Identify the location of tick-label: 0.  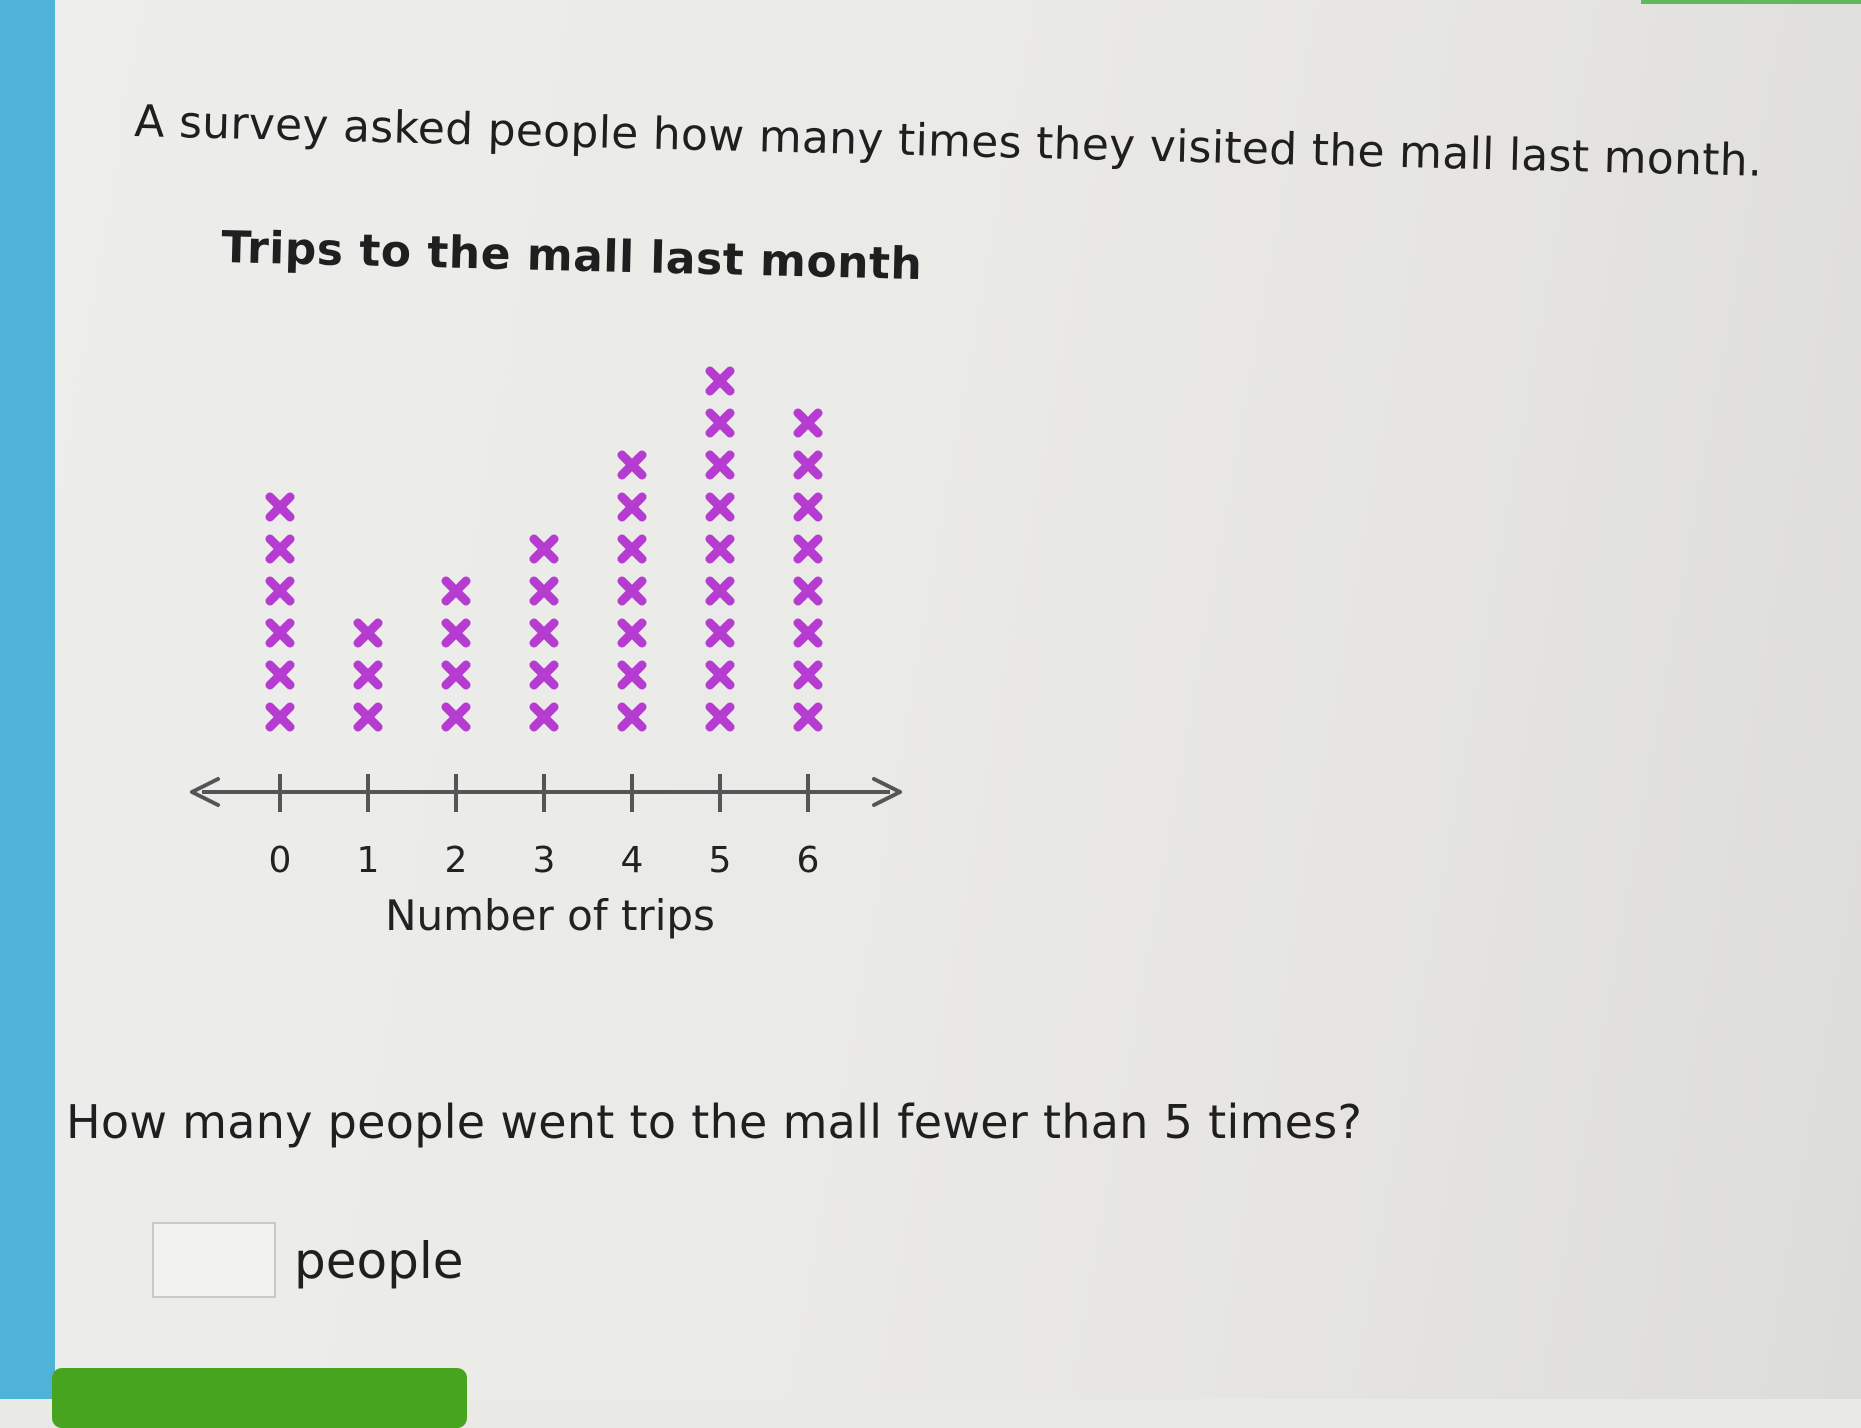
(280, 860).